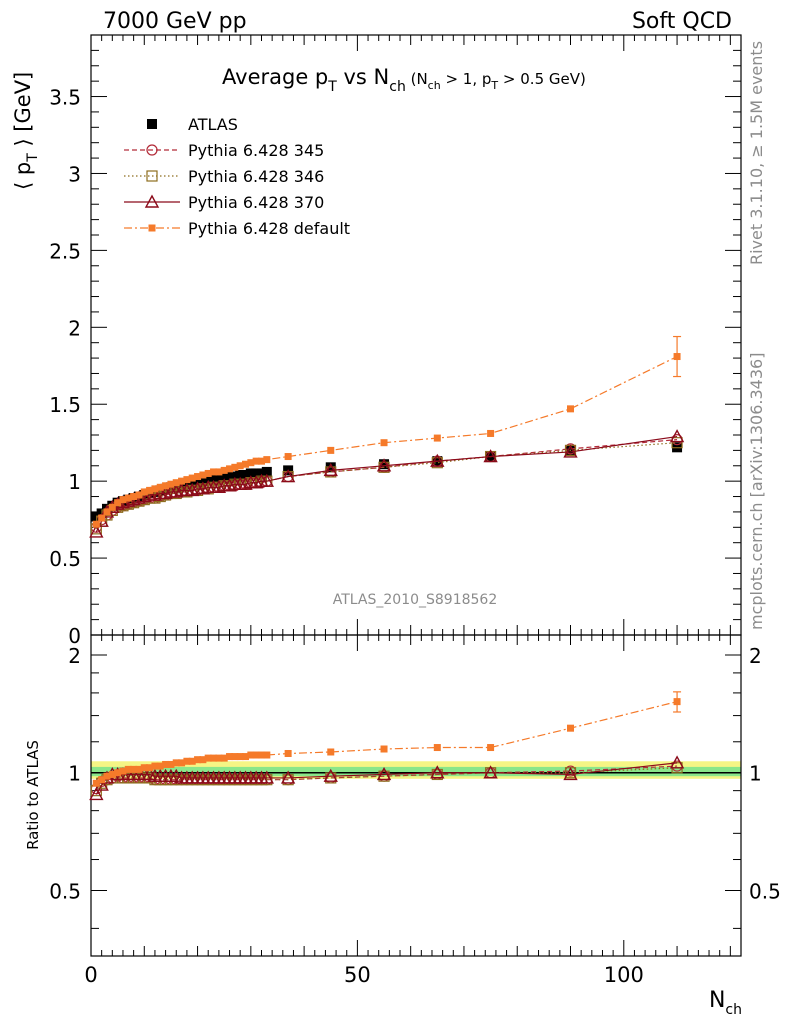 The image size is (786, 1024). What do you see at coordinates (74, 174) in the screenshot?
I see `main-y-tick-label: 3` at bounding box center [74, 174].